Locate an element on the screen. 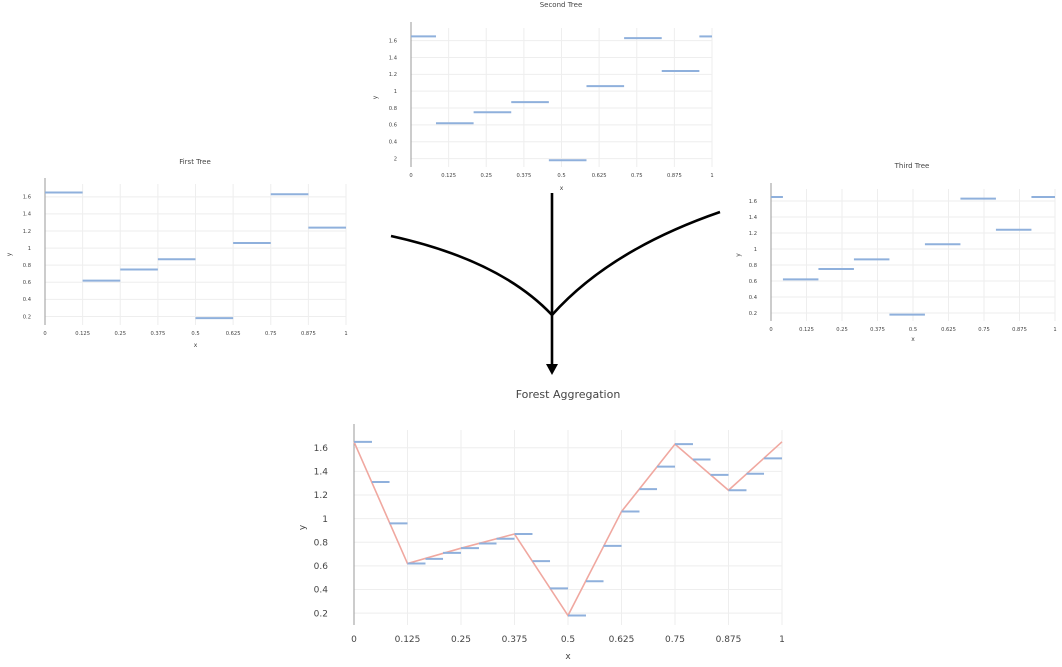 This screenshot has width=1062, height=667. first-tree-title: First Tree is located at coordinates (195, 162).